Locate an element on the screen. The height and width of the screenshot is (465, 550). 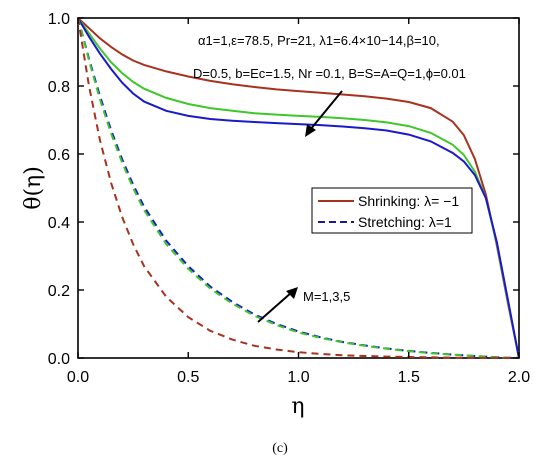
legend: Shrinking: λ= −1 Stretching: λ=1 is located at coordinates (392, 210).